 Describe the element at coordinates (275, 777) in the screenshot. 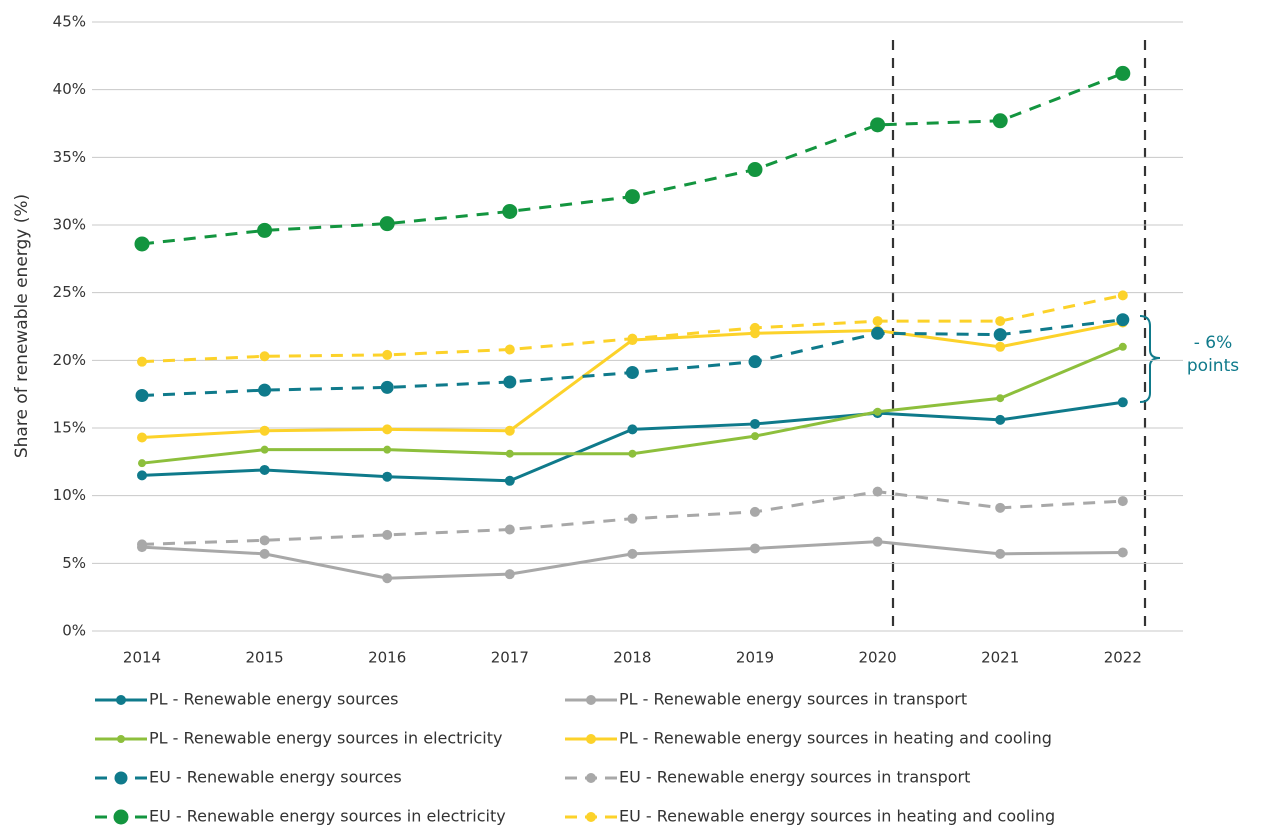

I see `legend-label: EU - Renewable energy sources` at that location.